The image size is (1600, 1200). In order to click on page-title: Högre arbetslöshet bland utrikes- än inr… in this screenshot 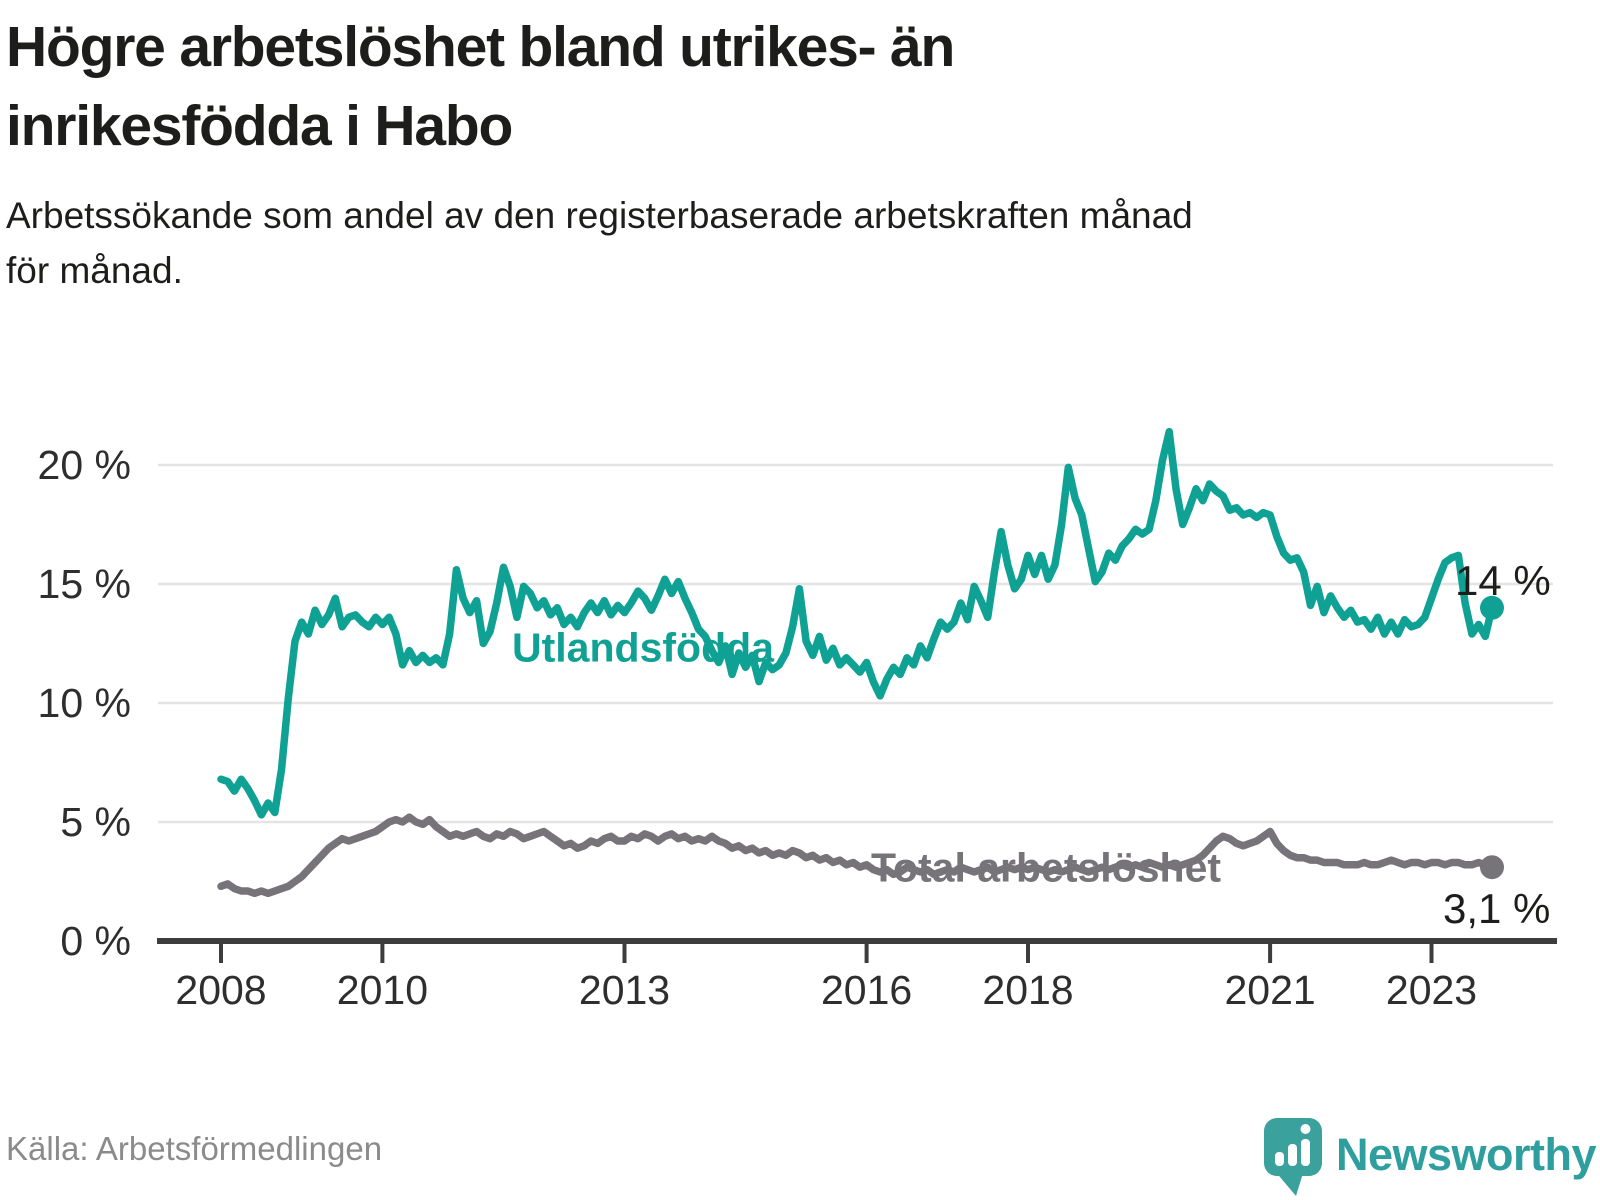, I will do `click(480, 87)`.